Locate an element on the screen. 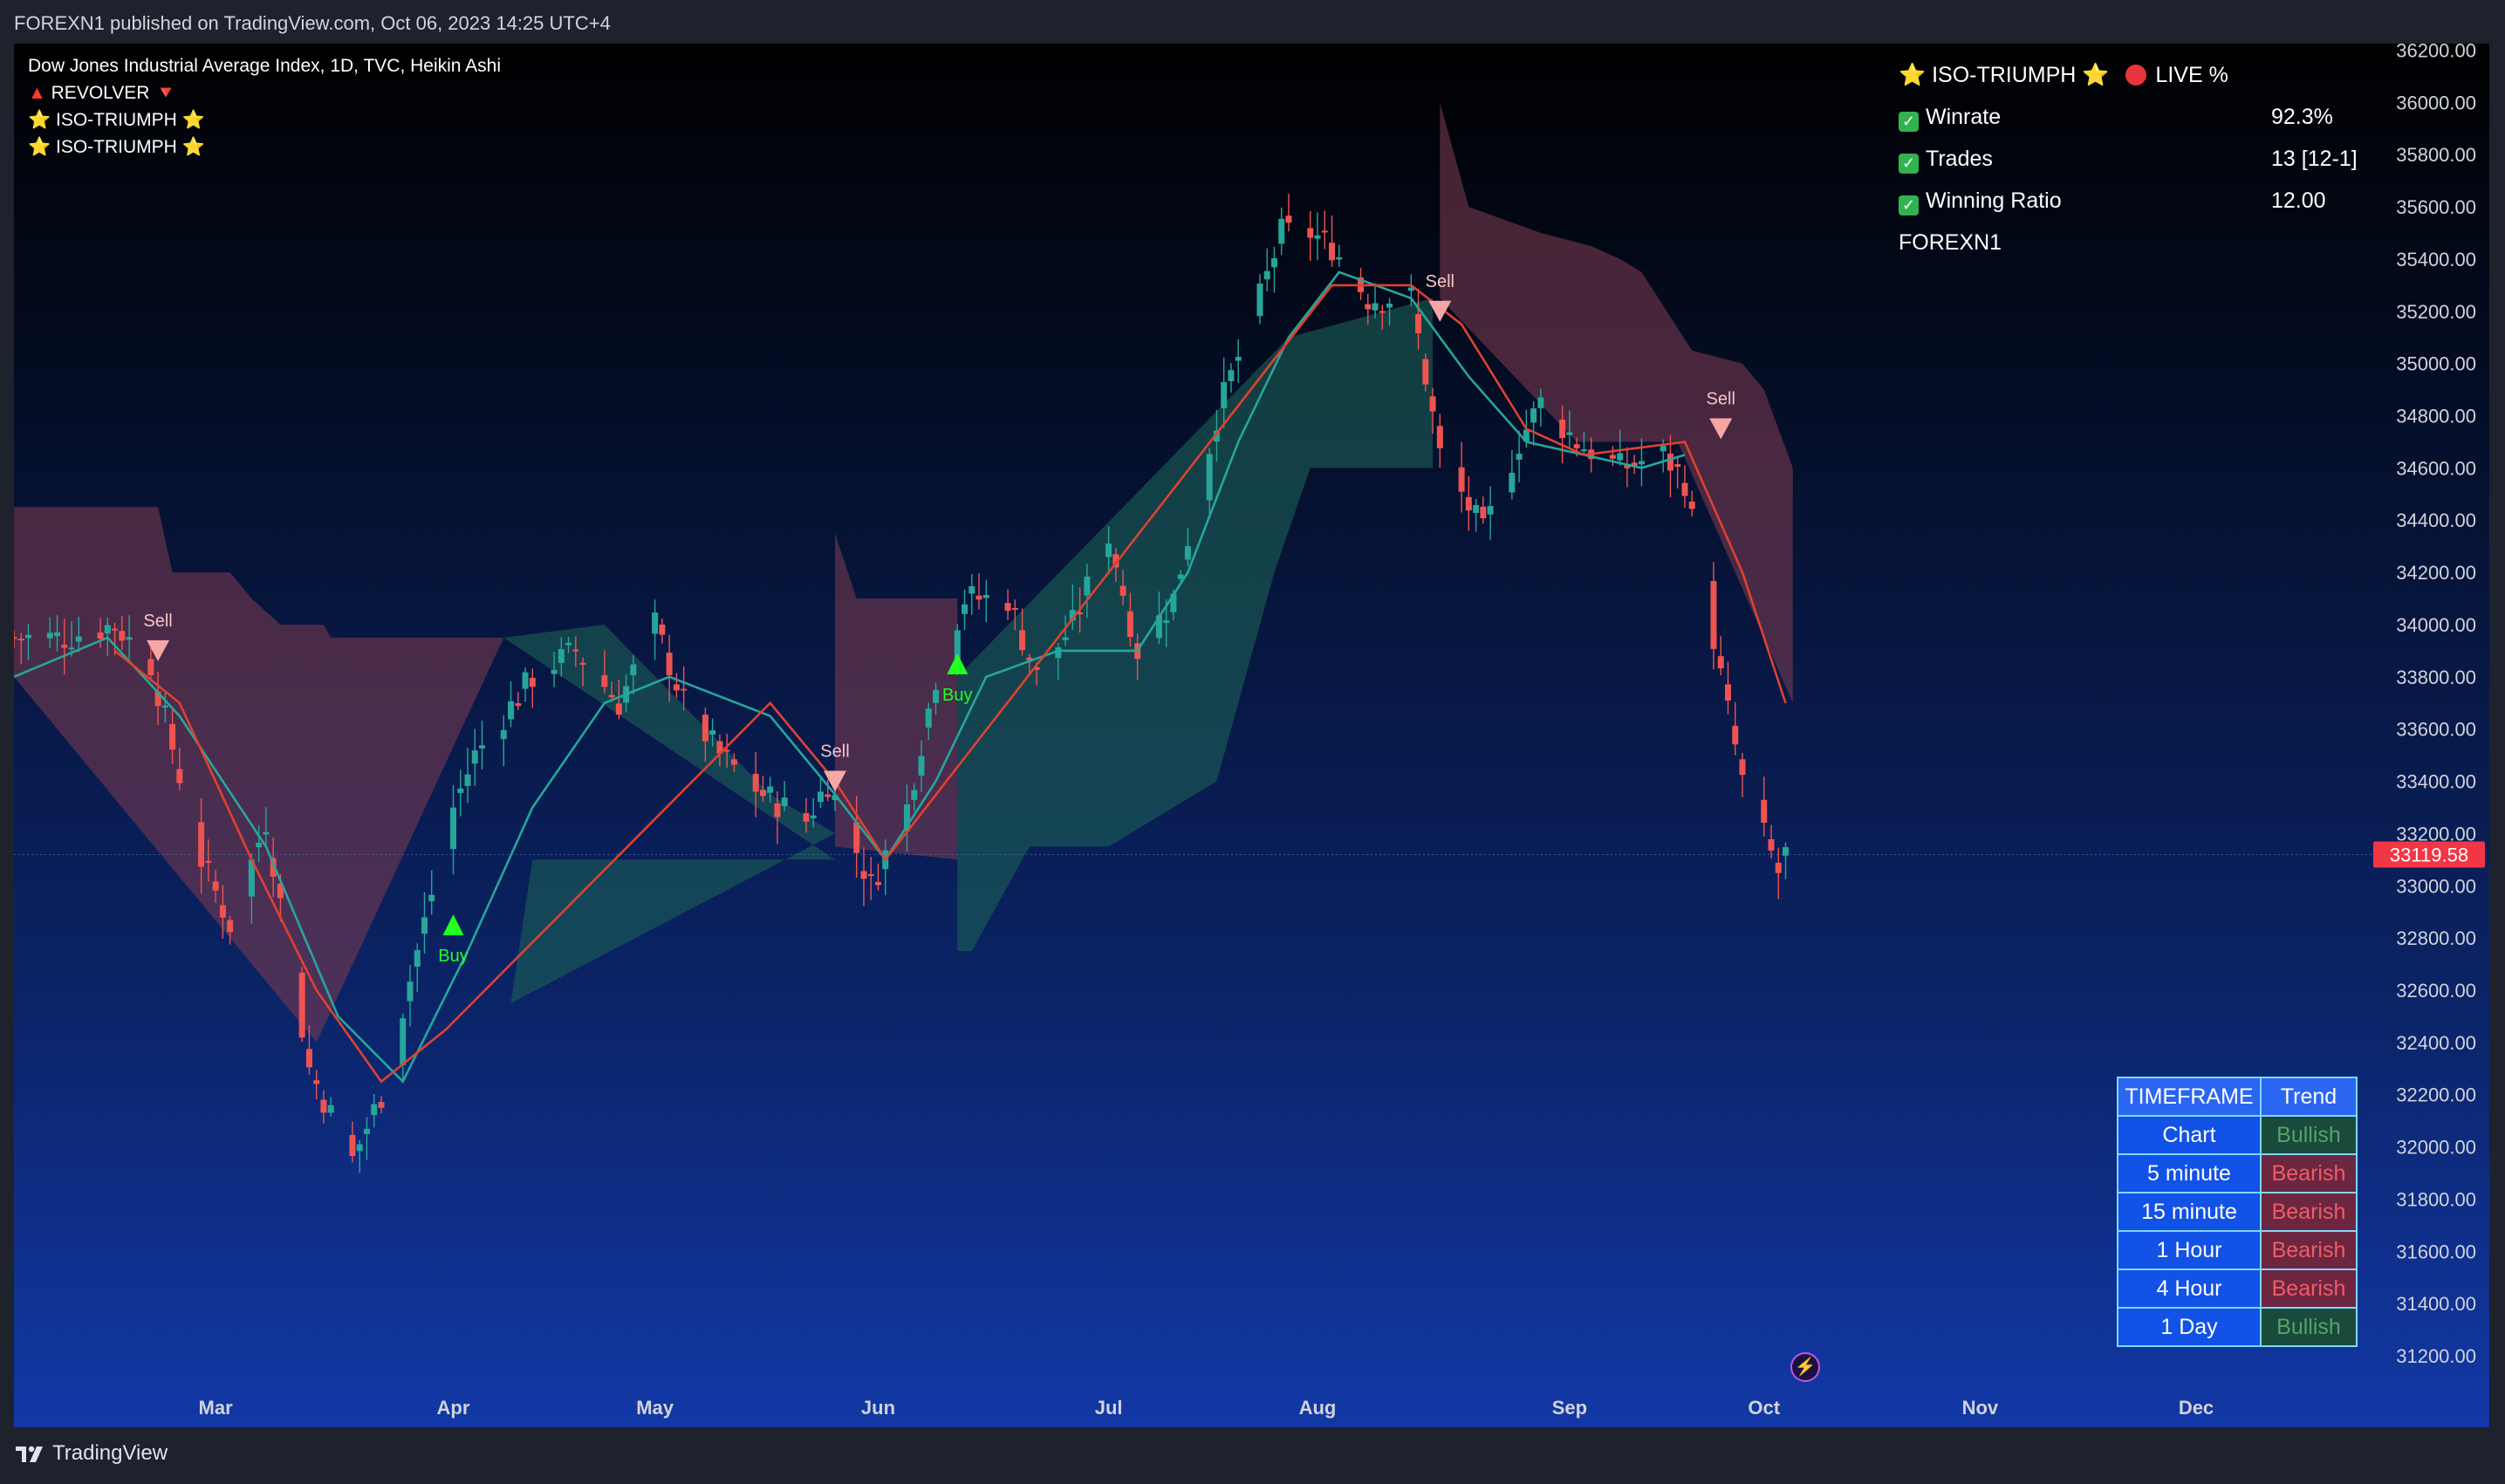 This screenshot has height=1484, width=2505. x-axis-tick-label: Sep is located at coordinates (1569, 1408).